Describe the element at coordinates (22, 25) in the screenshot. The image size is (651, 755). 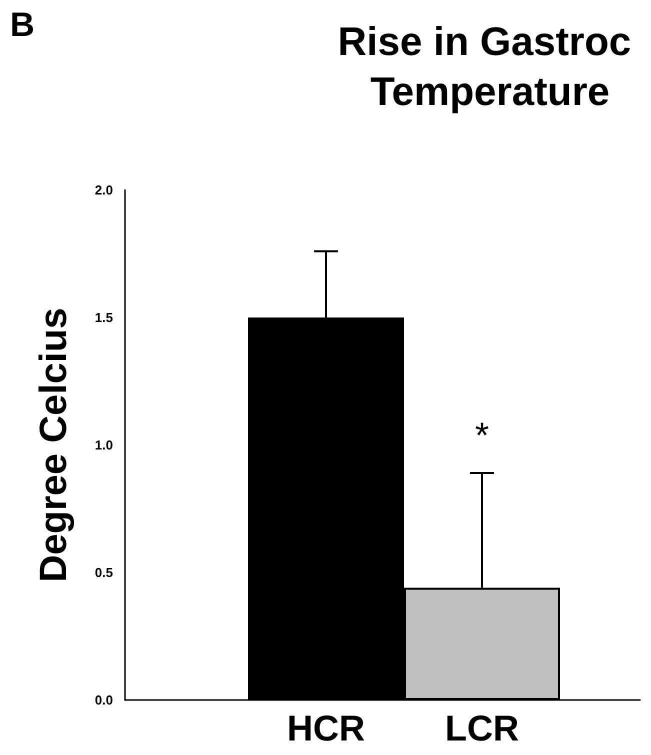
I see `text: B` at that location.